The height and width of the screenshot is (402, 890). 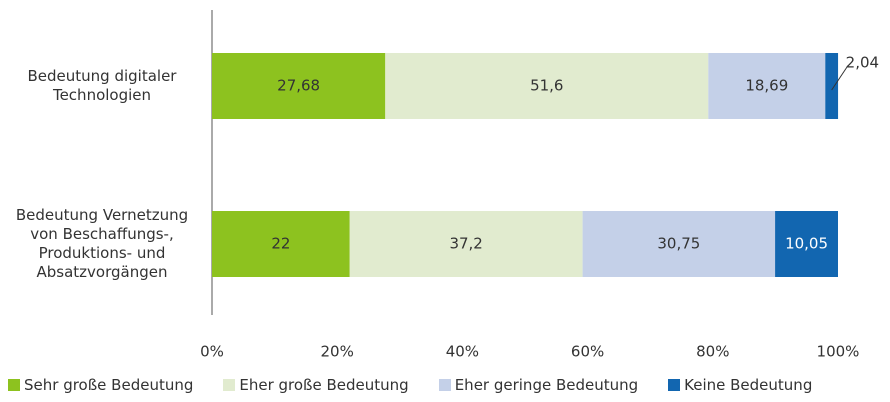 I want to click on legend-item: Eher geringe Bedeutung, so click(x=538, y=385).